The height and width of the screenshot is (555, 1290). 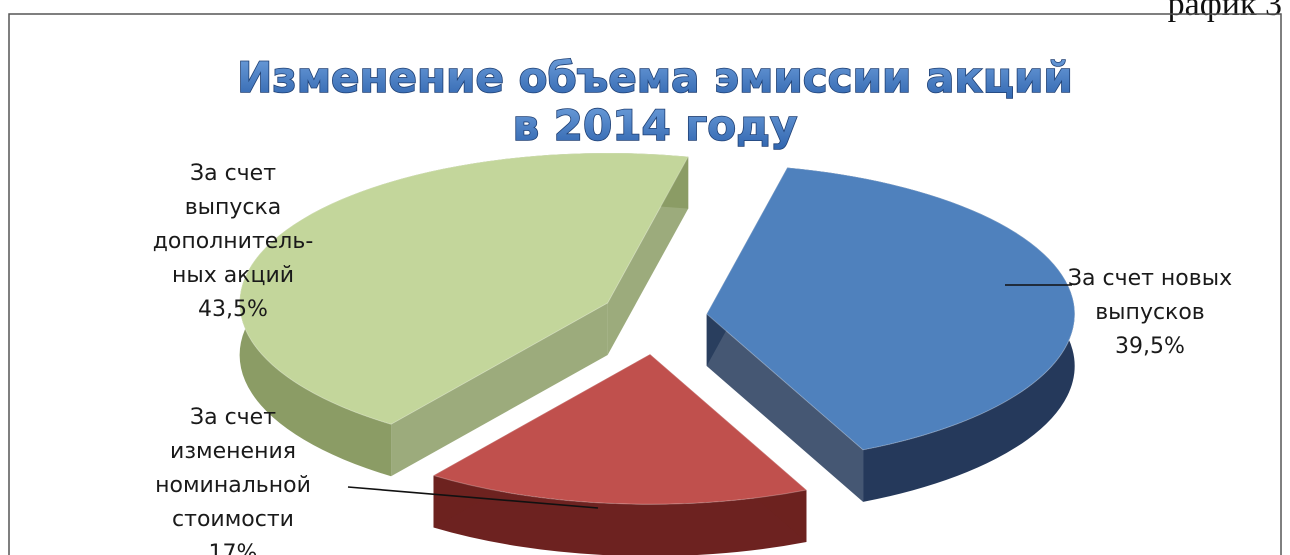 I want to click on slice-label-line: номинальной, so click(x=233, y=485).